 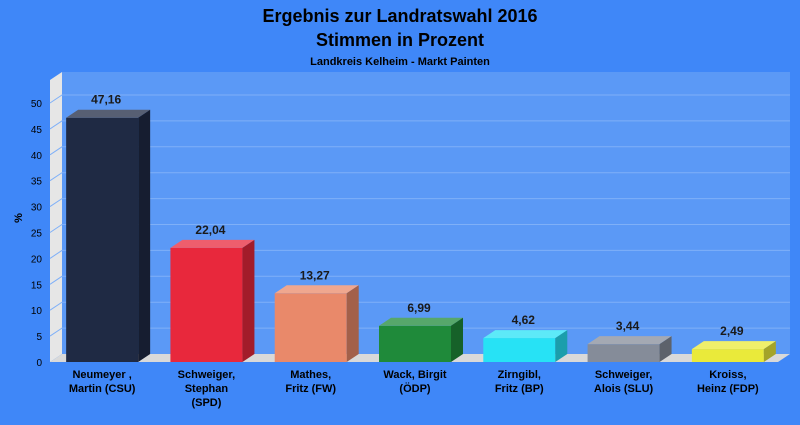 I want to click on y-tick-label: 5, so click(x=39, y=337).